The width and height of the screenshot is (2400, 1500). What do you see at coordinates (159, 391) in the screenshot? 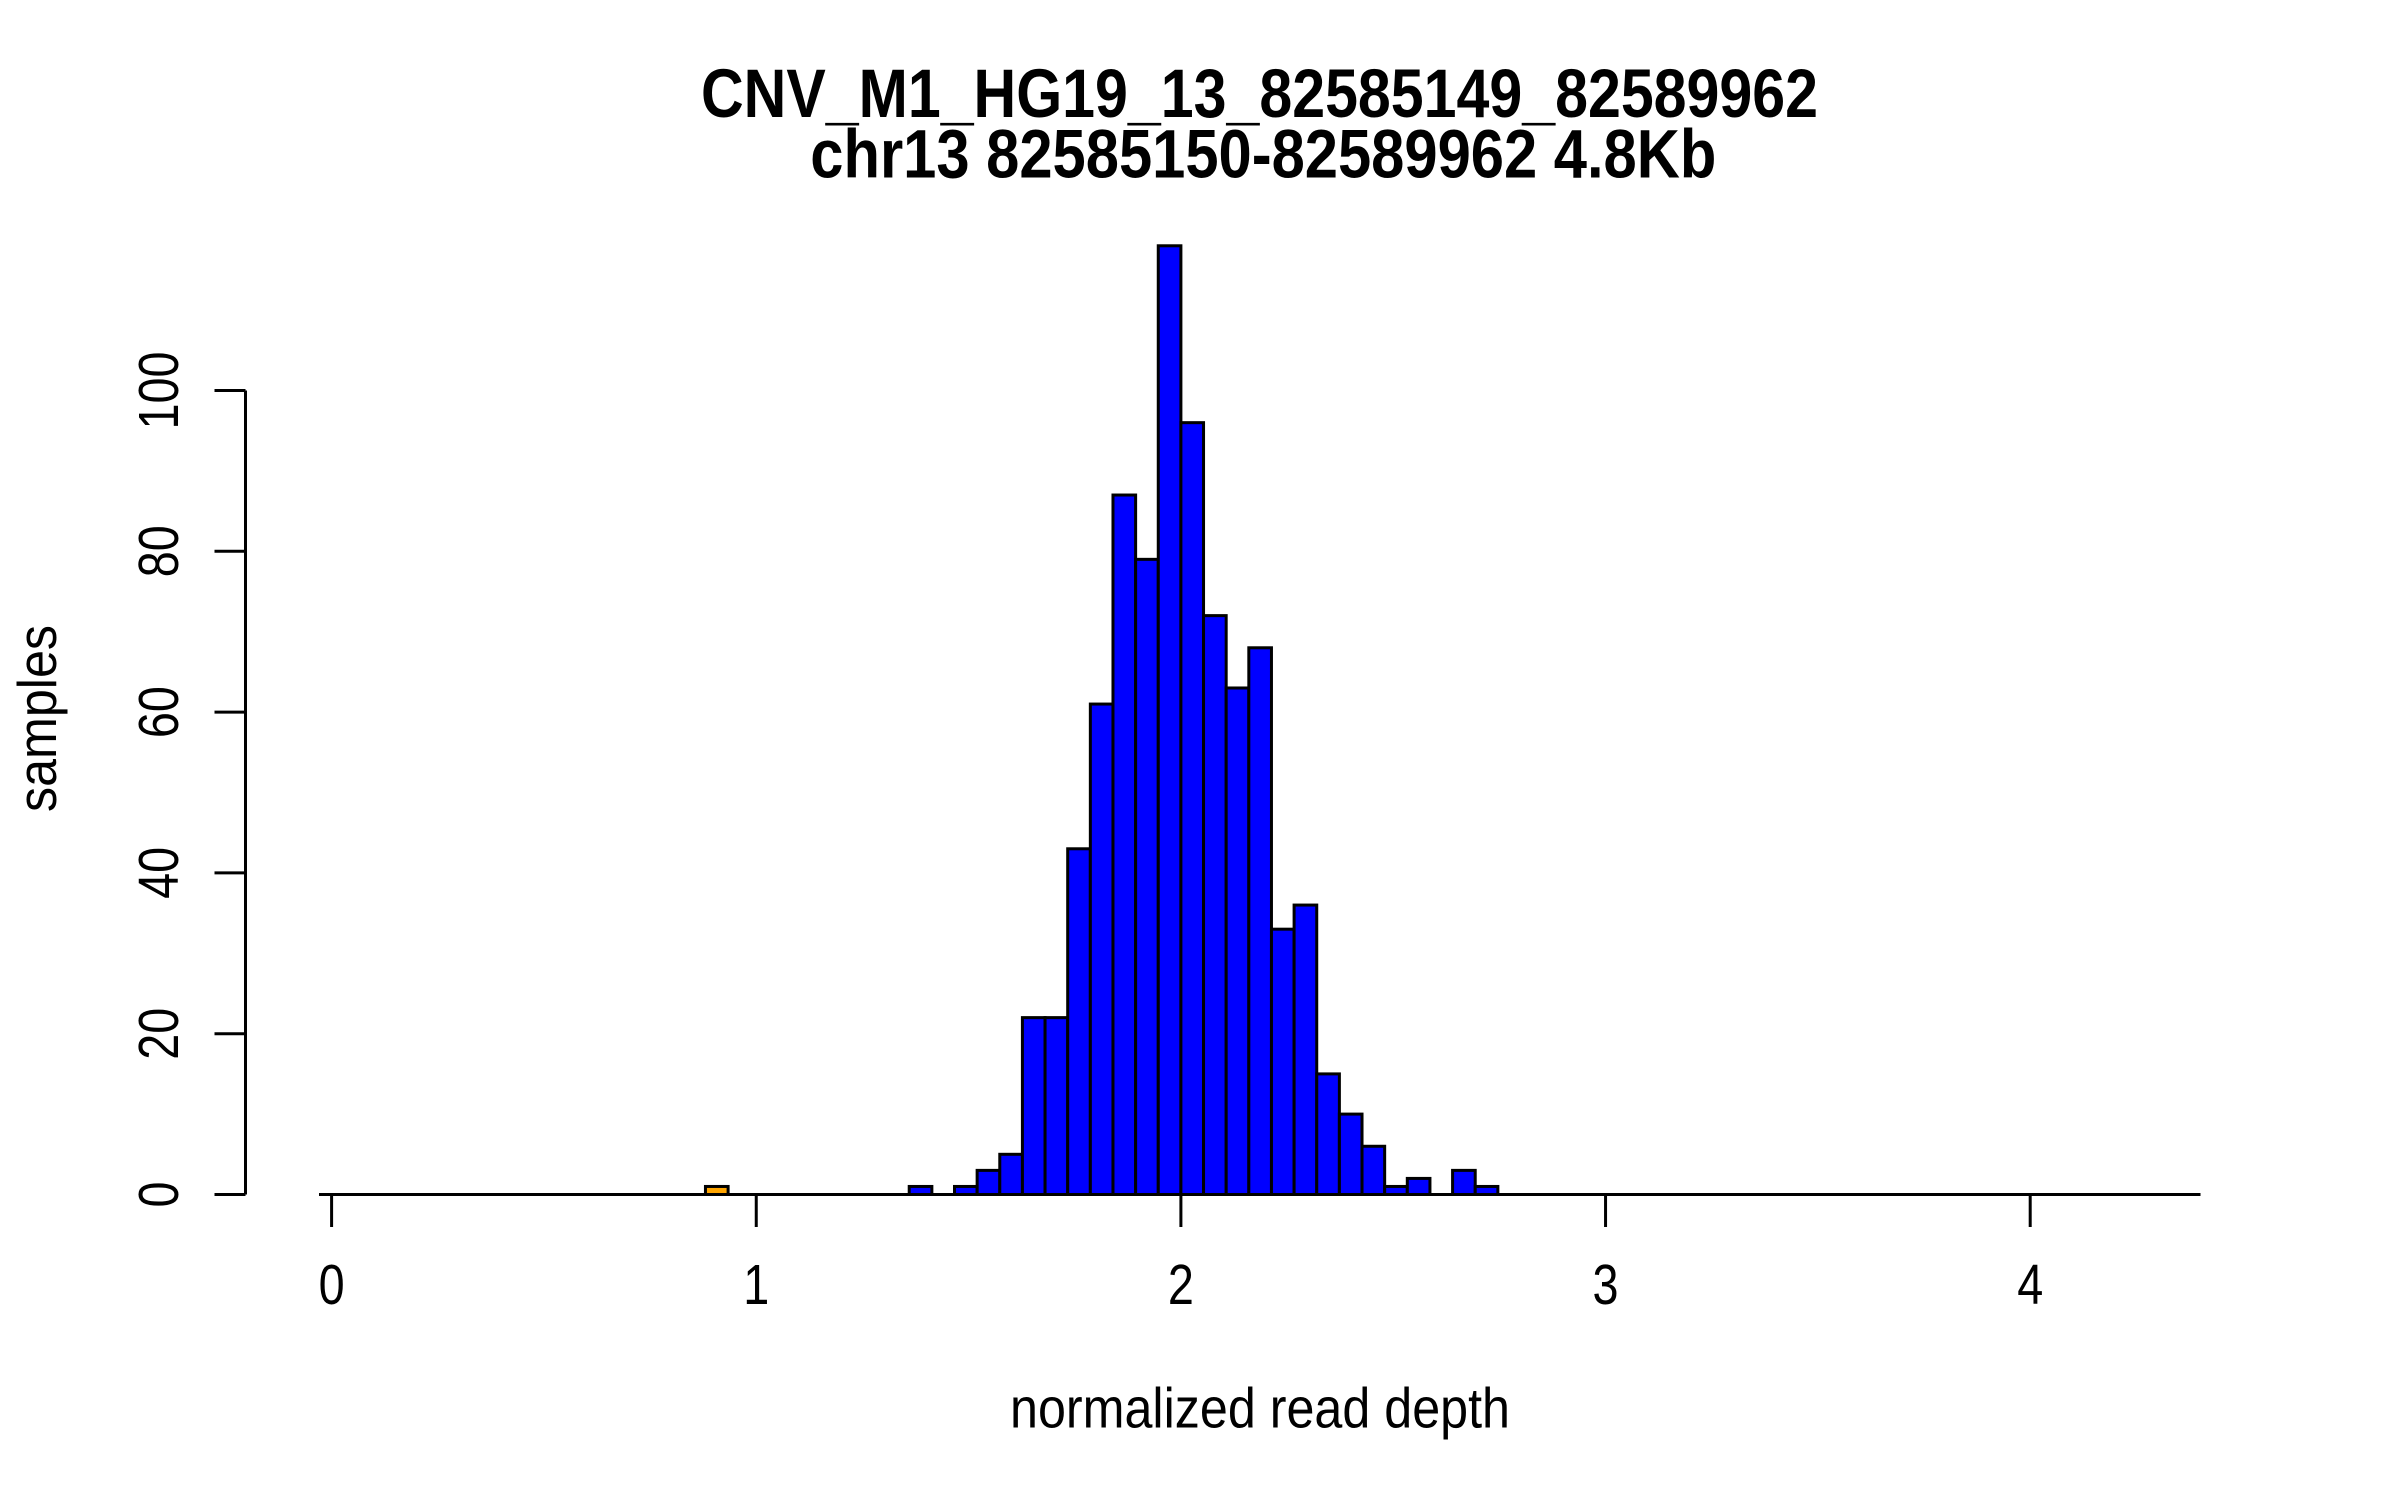
I see `svg-text: 100` at bounding box center [159, 391].